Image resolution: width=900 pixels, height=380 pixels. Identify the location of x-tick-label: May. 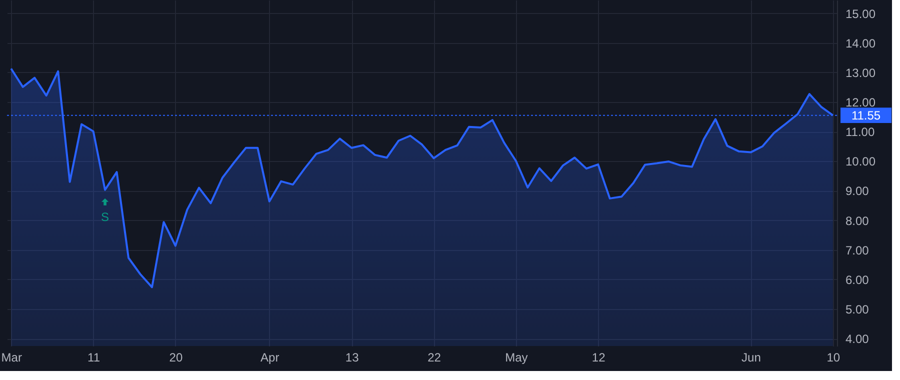
(516, 357).